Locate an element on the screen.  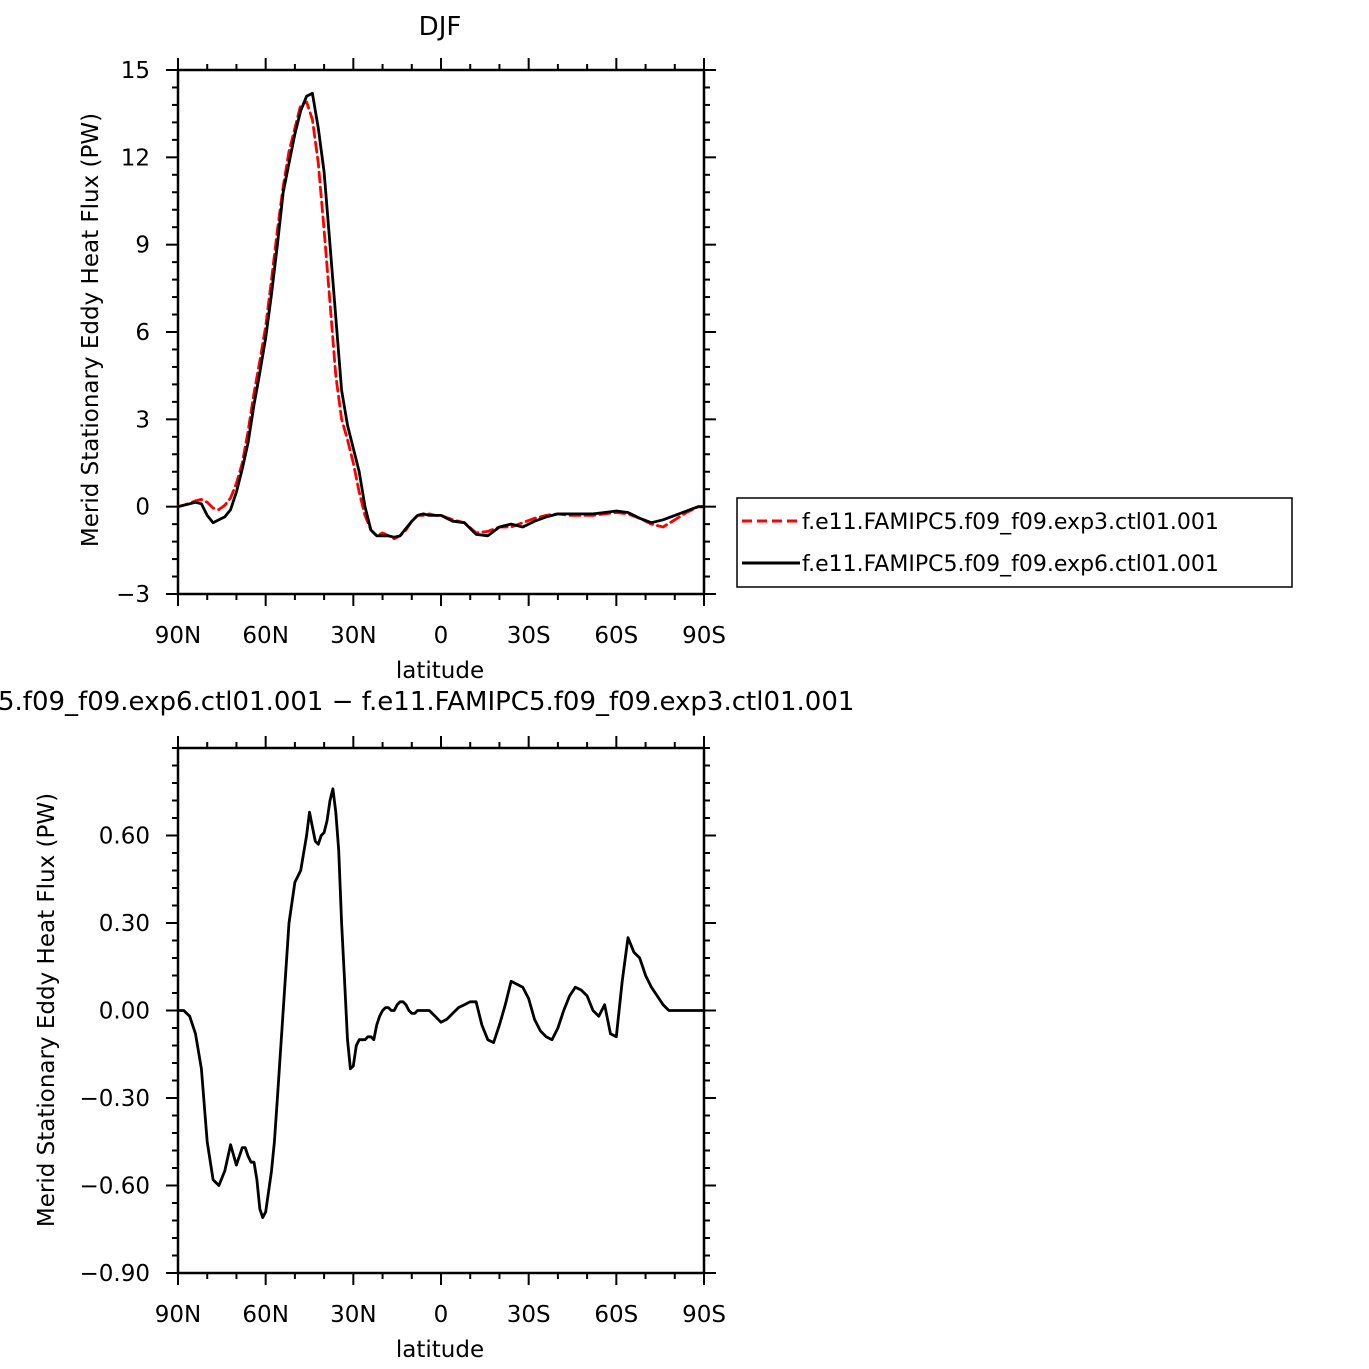
y-tick-label: 15 is located at coordinates (135, 71).